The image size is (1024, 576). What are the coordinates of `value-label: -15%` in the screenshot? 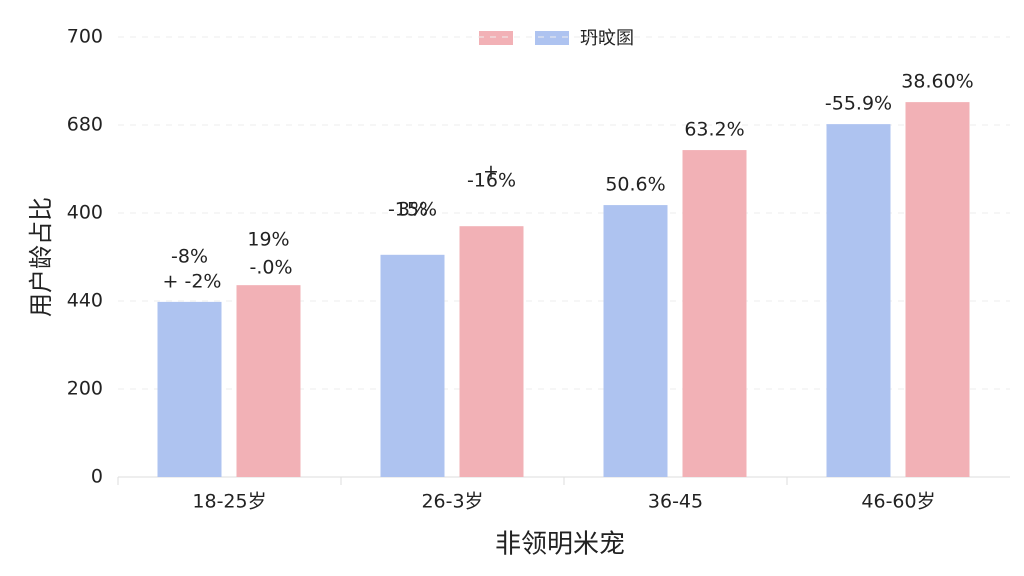 It's located at (412, 209).